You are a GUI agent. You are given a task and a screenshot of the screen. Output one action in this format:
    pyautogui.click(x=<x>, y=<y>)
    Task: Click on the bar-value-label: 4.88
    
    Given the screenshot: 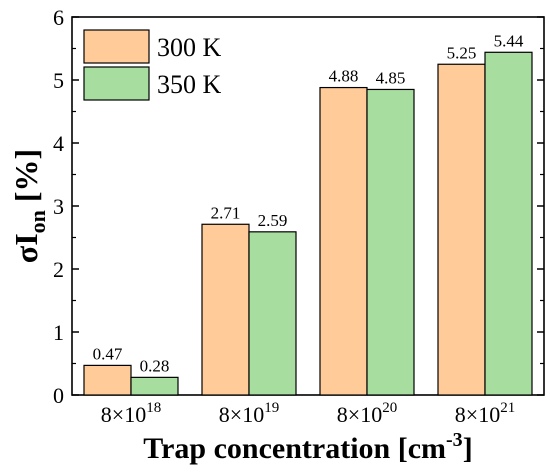 What is the action you would take?
    pyautogui.click(x=344, y=76)
    